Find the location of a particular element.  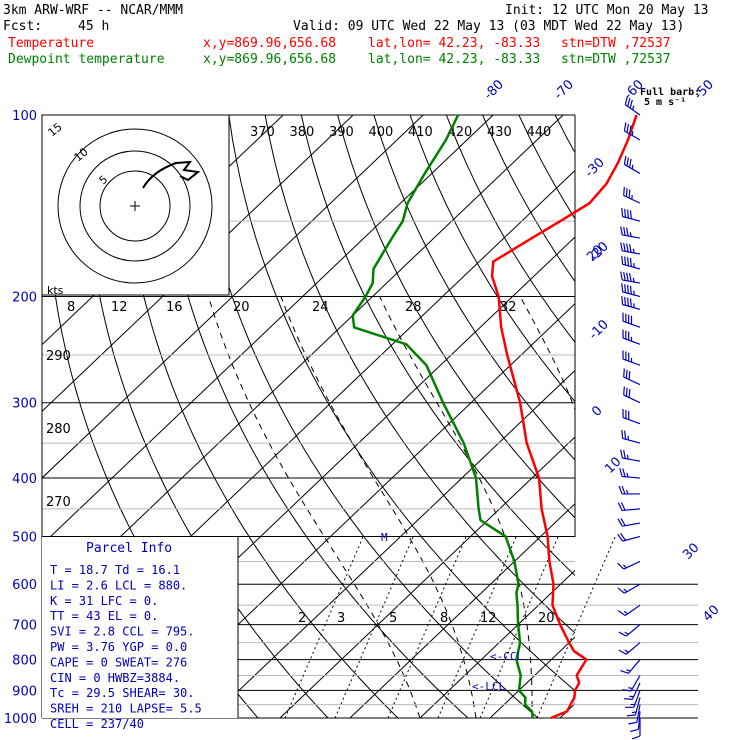

hodo-unit: kts is located at coordinates (55, 290).